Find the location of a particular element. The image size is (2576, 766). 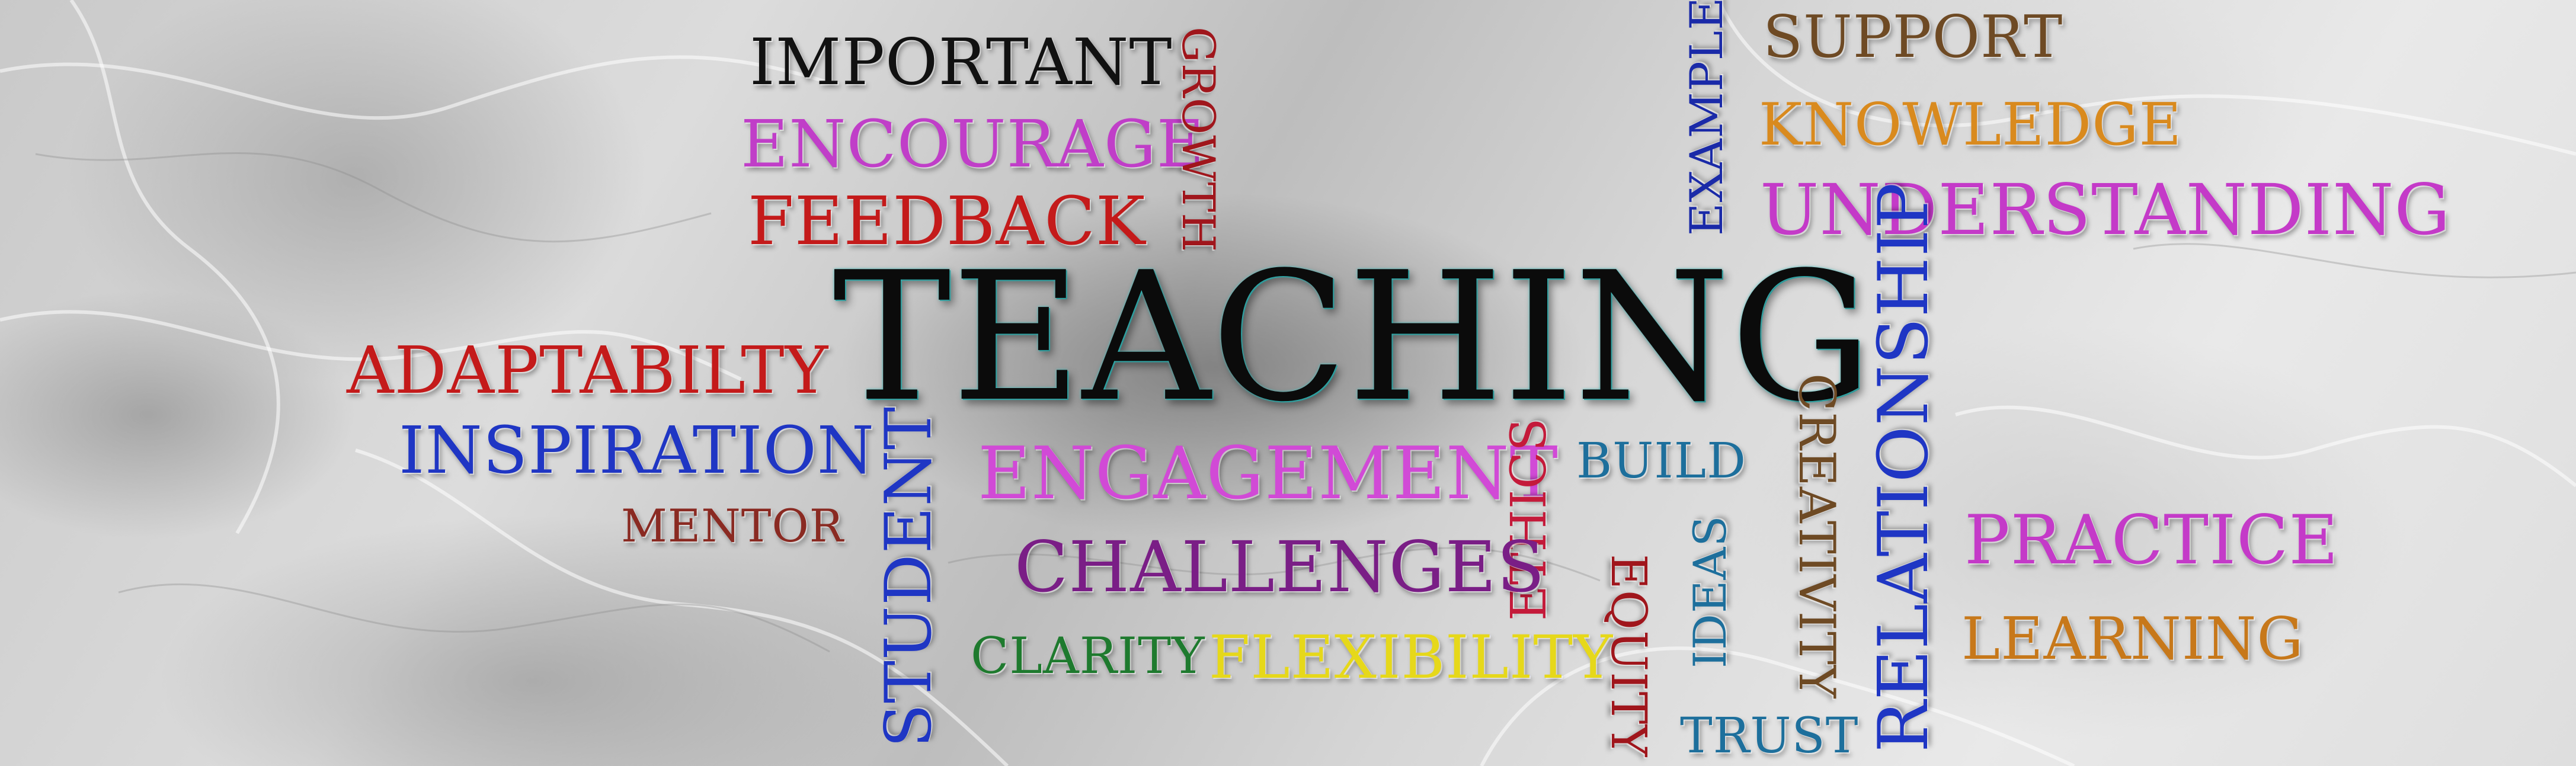

word-feedback: FEEDBACK is located at coordinates (947, 221).